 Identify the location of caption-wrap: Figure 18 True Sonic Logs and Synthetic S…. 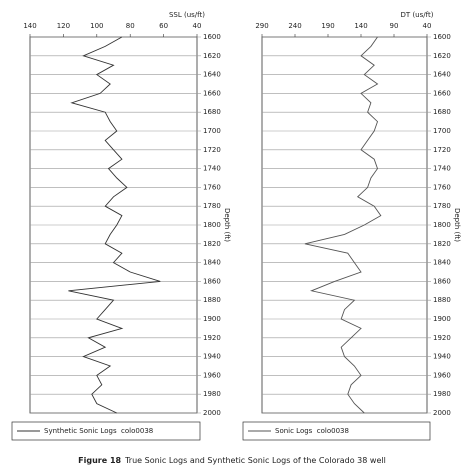
(232, 460).